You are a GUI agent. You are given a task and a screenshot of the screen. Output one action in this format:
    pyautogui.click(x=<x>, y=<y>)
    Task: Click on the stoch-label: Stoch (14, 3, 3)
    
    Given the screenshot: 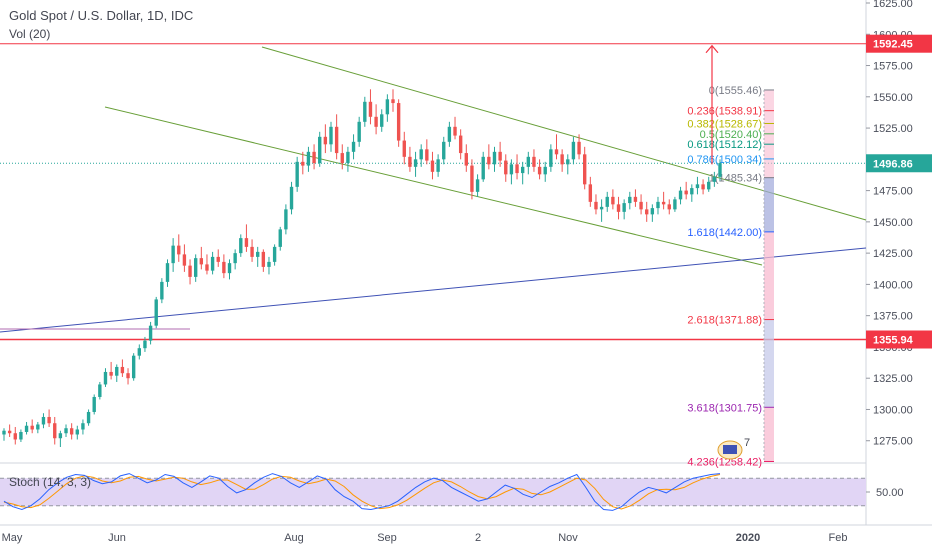 What is the action you would take?
    pyautogui.click(x=50, y=482)
    